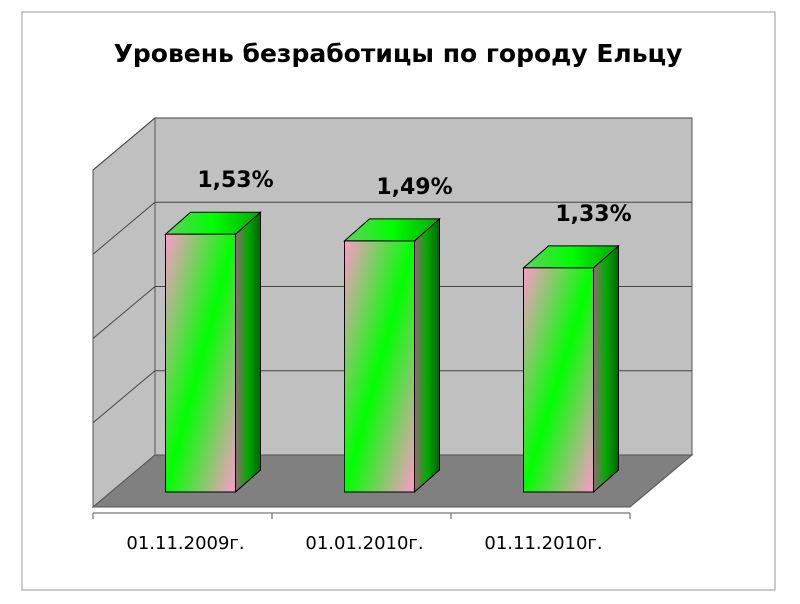  I want to click on value-label: 1,53%, so click(235, 180).